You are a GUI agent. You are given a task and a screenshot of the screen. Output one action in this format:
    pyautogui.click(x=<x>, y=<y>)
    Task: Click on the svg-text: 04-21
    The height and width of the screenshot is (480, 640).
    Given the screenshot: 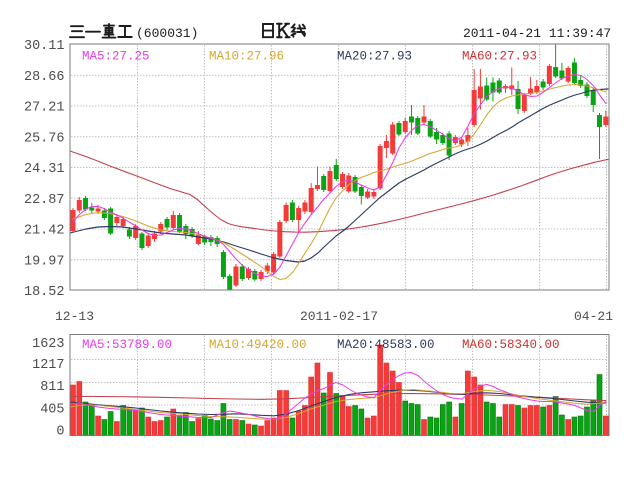 What is the action you would take?
    pyautogui.click(x=593, y=316)
    